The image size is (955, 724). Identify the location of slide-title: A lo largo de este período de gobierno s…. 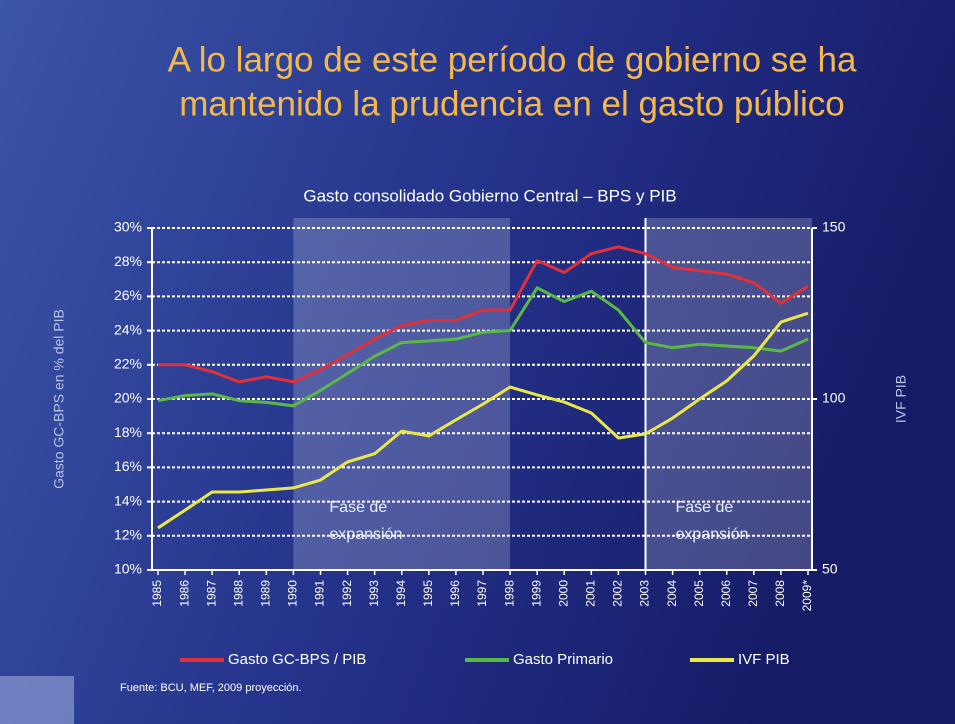
(512, 59).